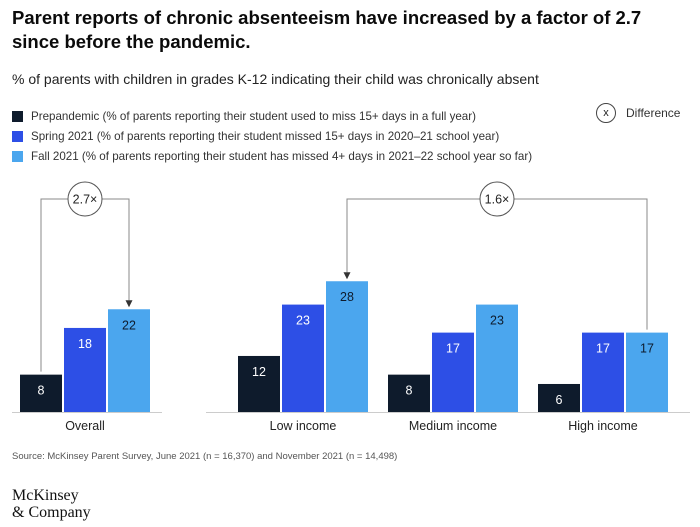  I want to click on data-label-high-income-prepandemic: 6, so click(559, 400).